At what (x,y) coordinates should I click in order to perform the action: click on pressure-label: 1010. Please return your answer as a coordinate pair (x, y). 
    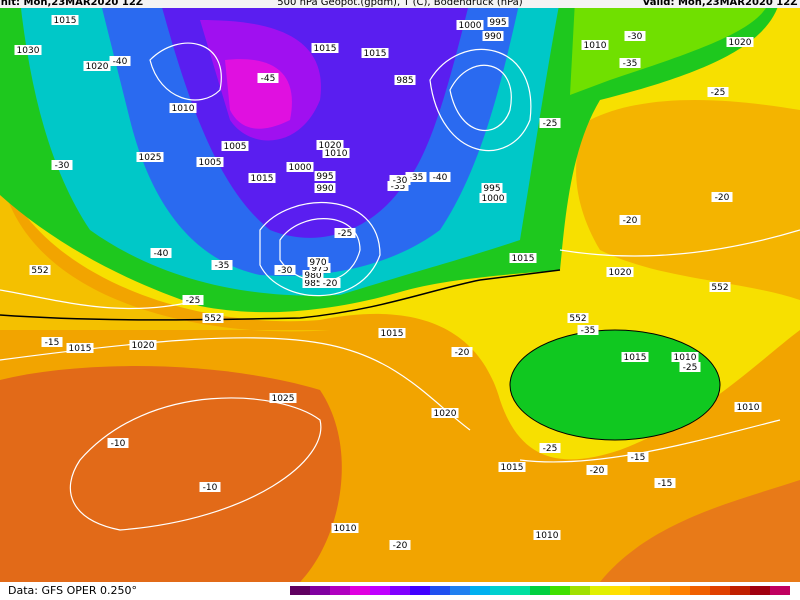
    Looking at the image, I should click on (183, 109).